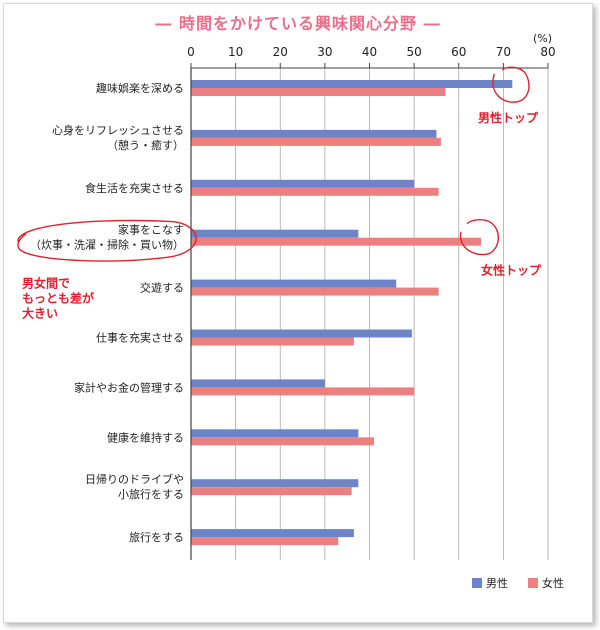 The height and width of the screenshot is (630, 600). I want to click on legend-swatch-male, so click(477, 583).